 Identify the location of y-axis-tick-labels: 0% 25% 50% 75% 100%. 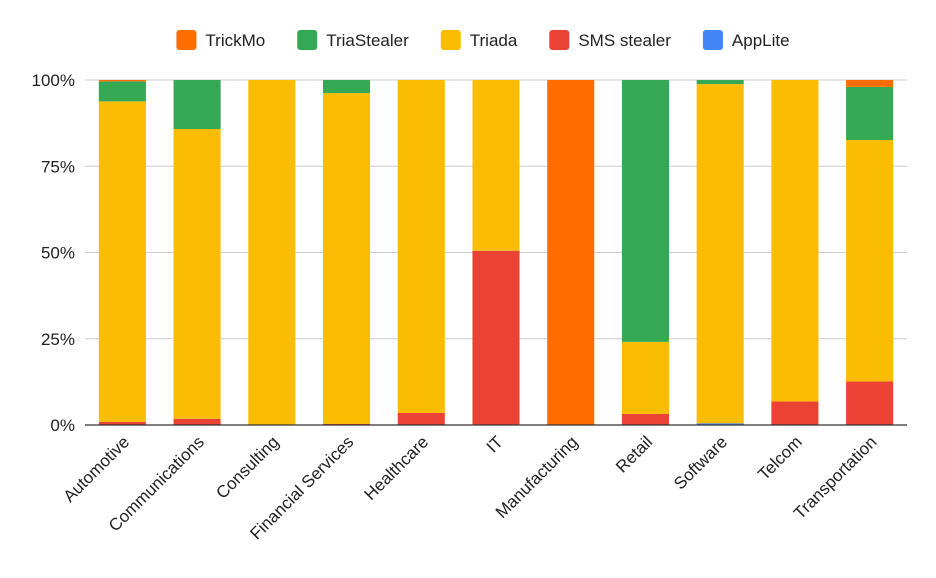
(53, 253).